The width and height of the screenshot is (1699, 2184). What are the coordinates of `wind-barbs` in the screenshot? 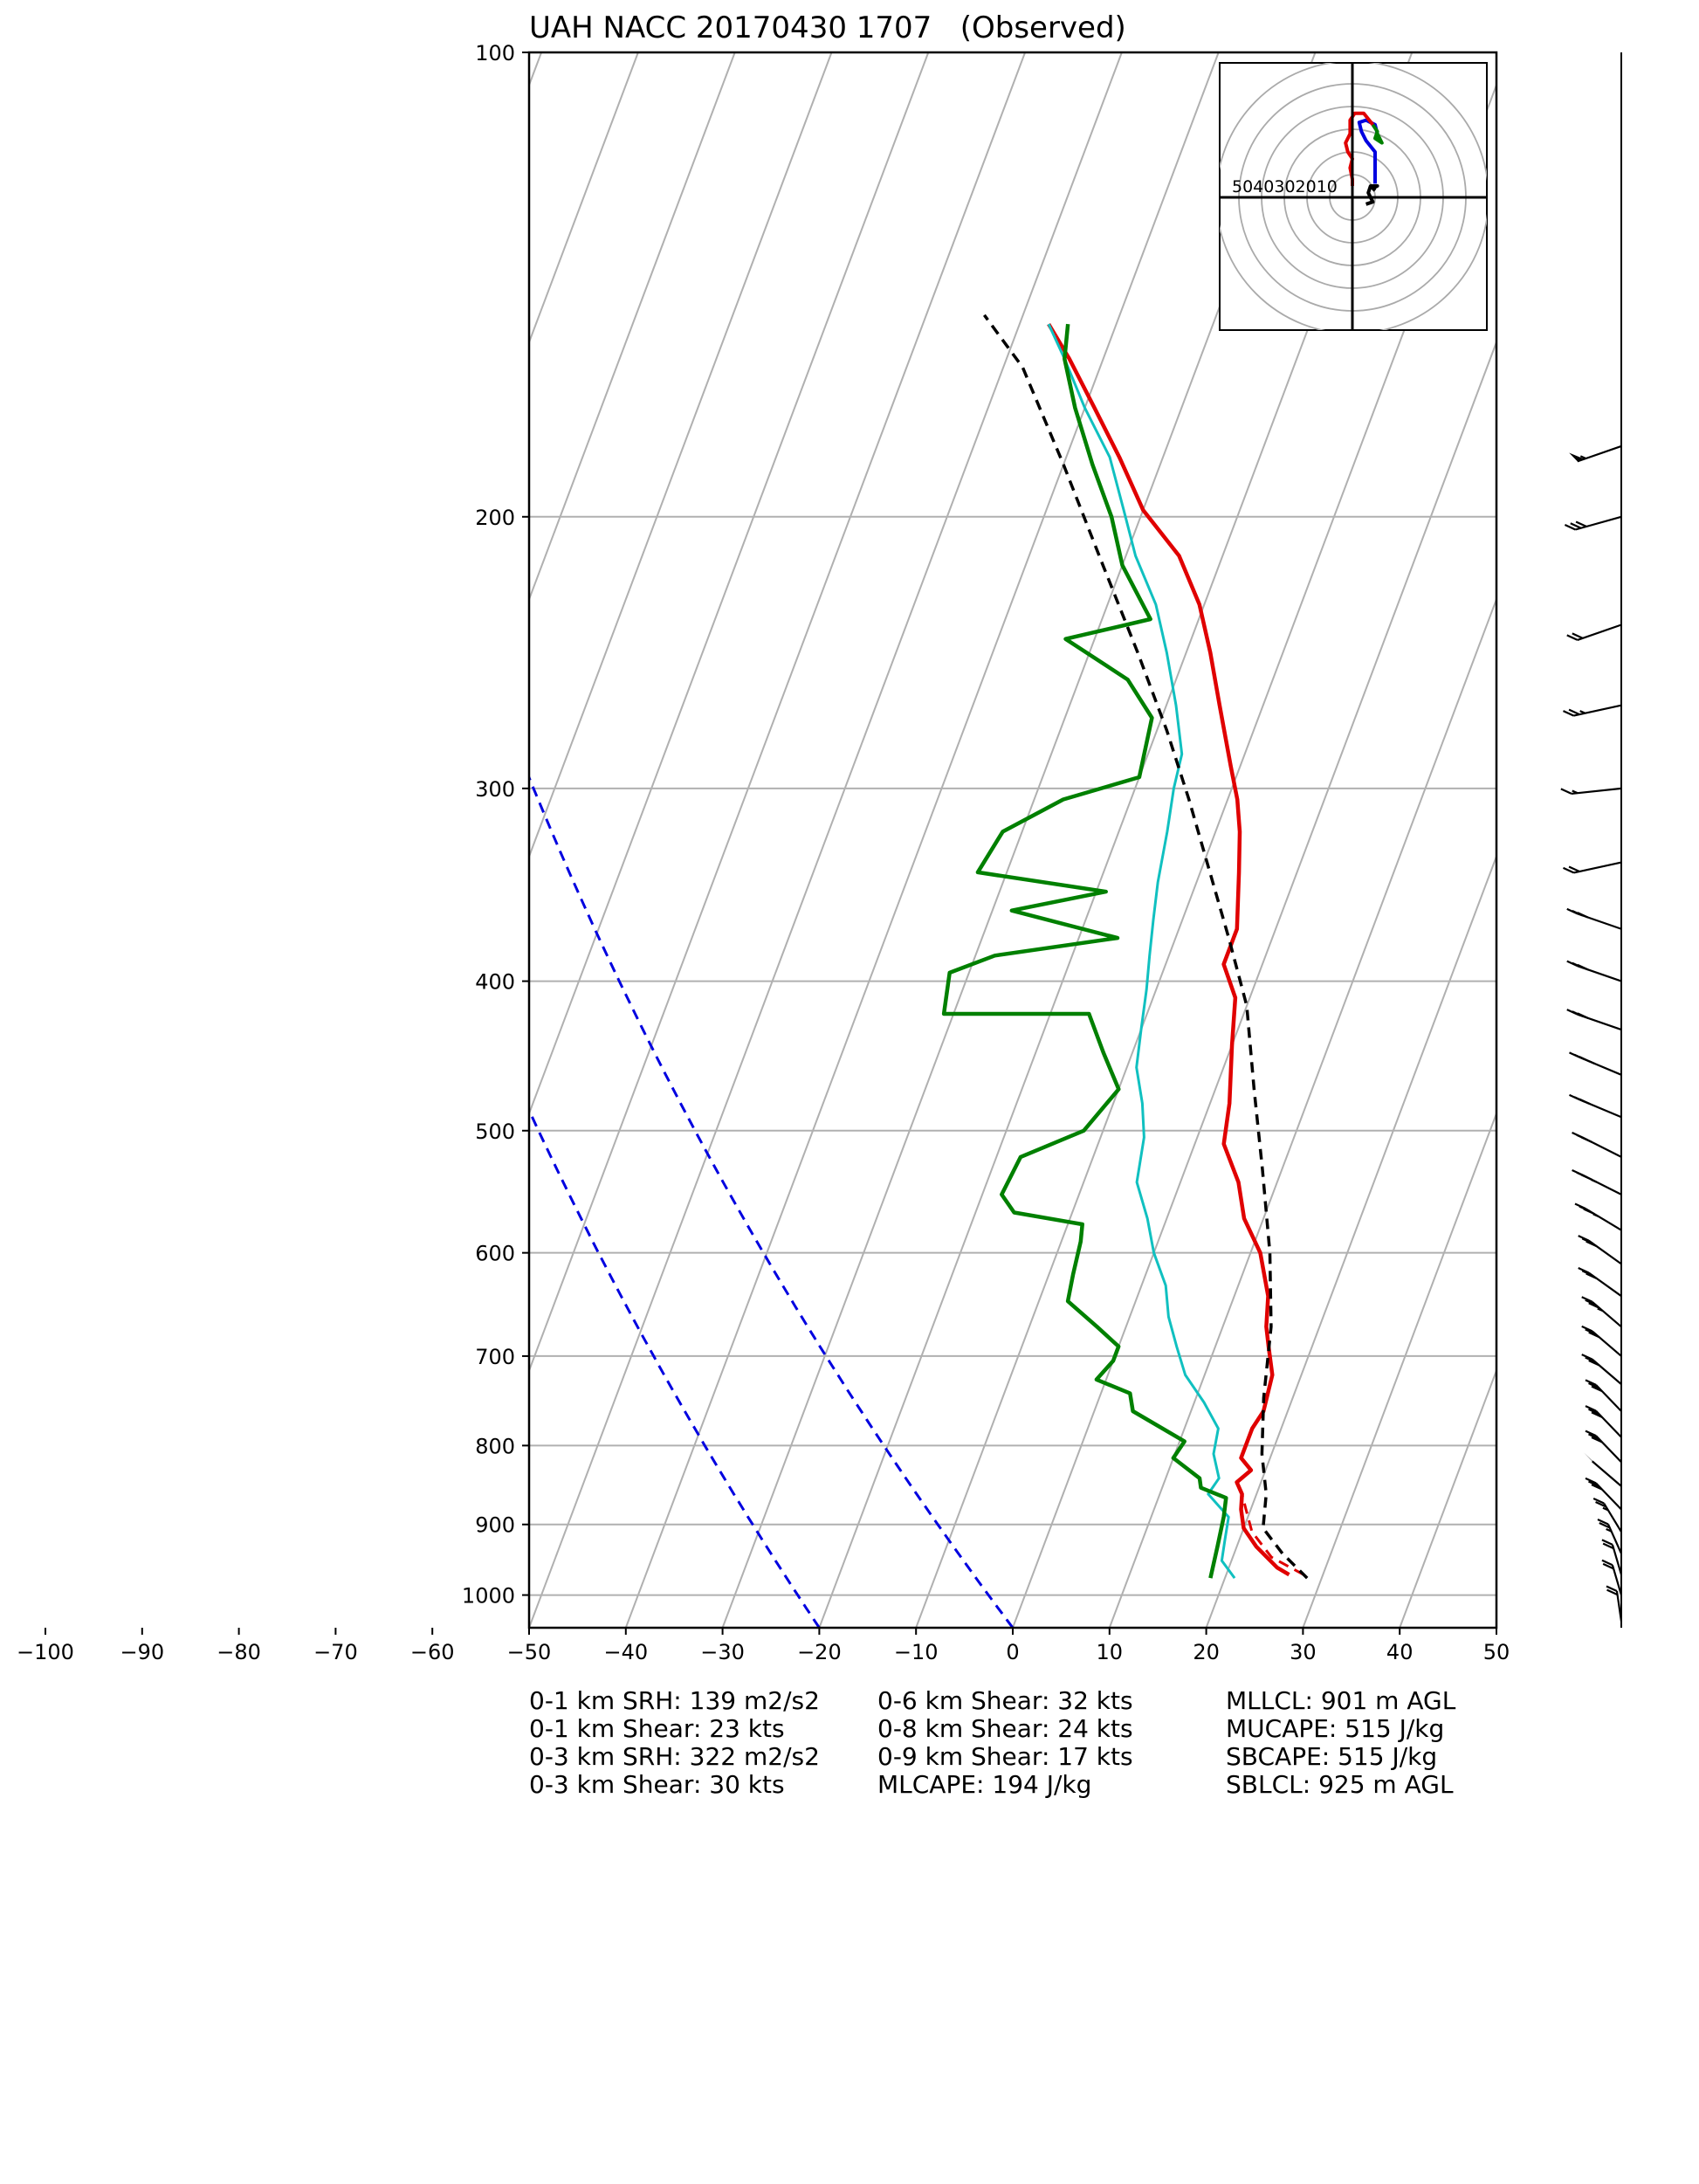 It's located at (1591, 840).